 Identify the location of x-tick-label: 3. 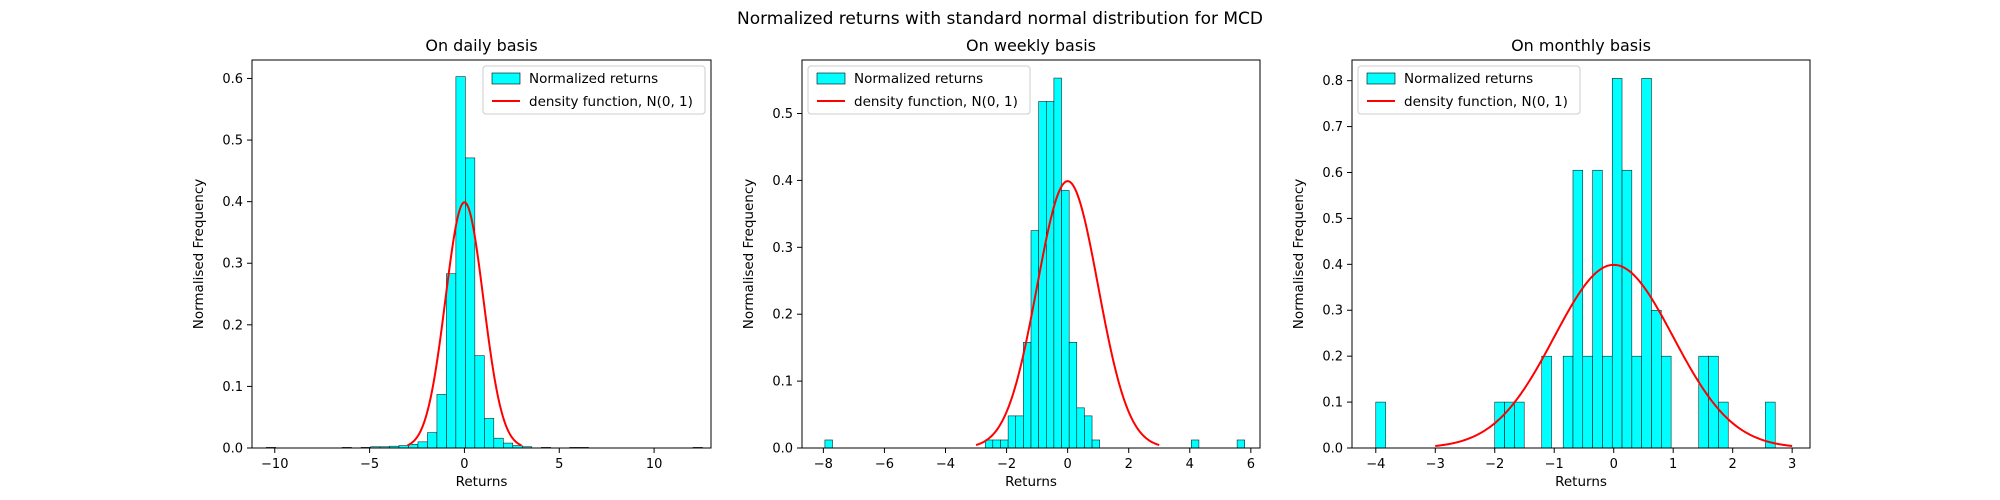
(1792, 464).